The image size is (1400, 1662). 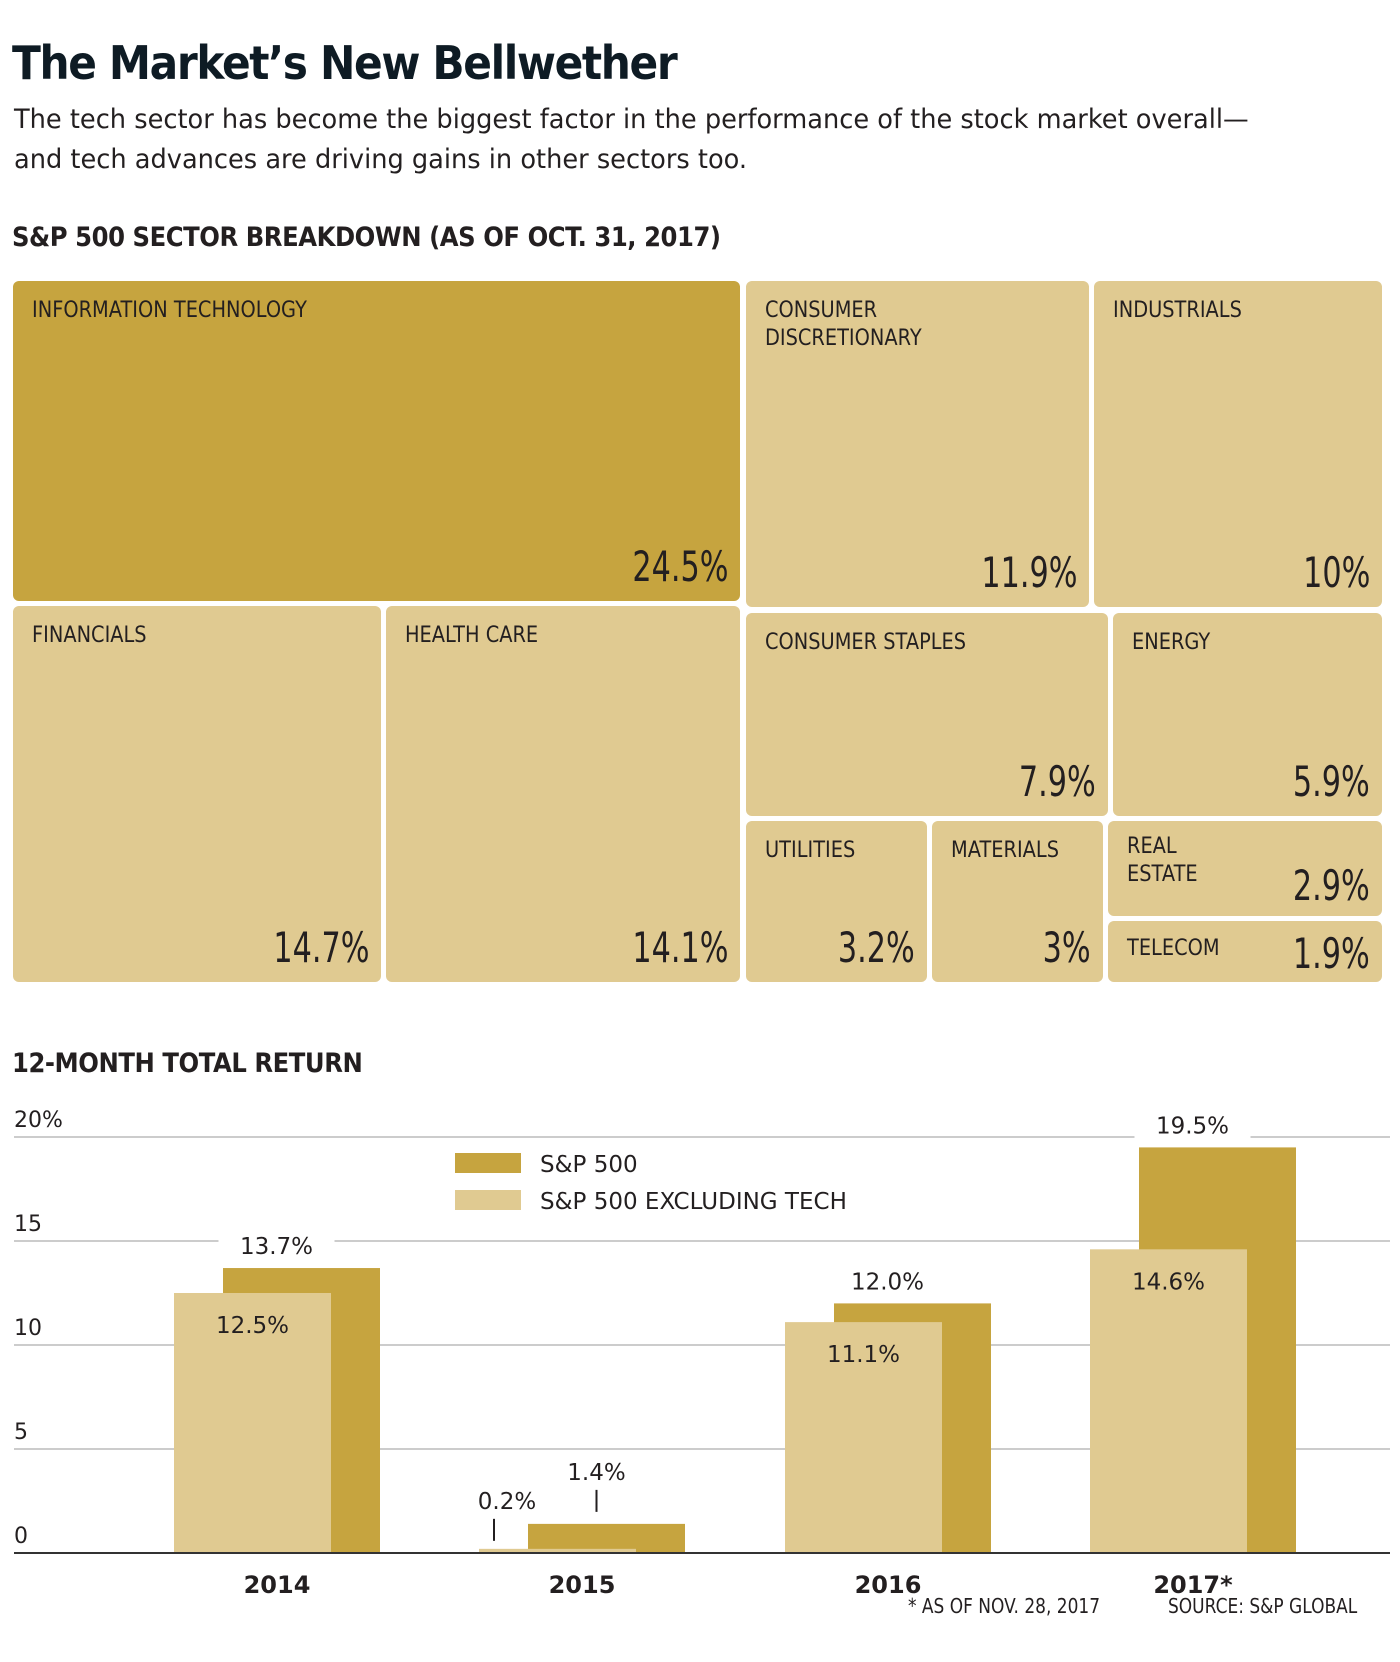 I want to click on tile-health-care: HEALTH CARE 14.1%, so click(x=563, y=794).